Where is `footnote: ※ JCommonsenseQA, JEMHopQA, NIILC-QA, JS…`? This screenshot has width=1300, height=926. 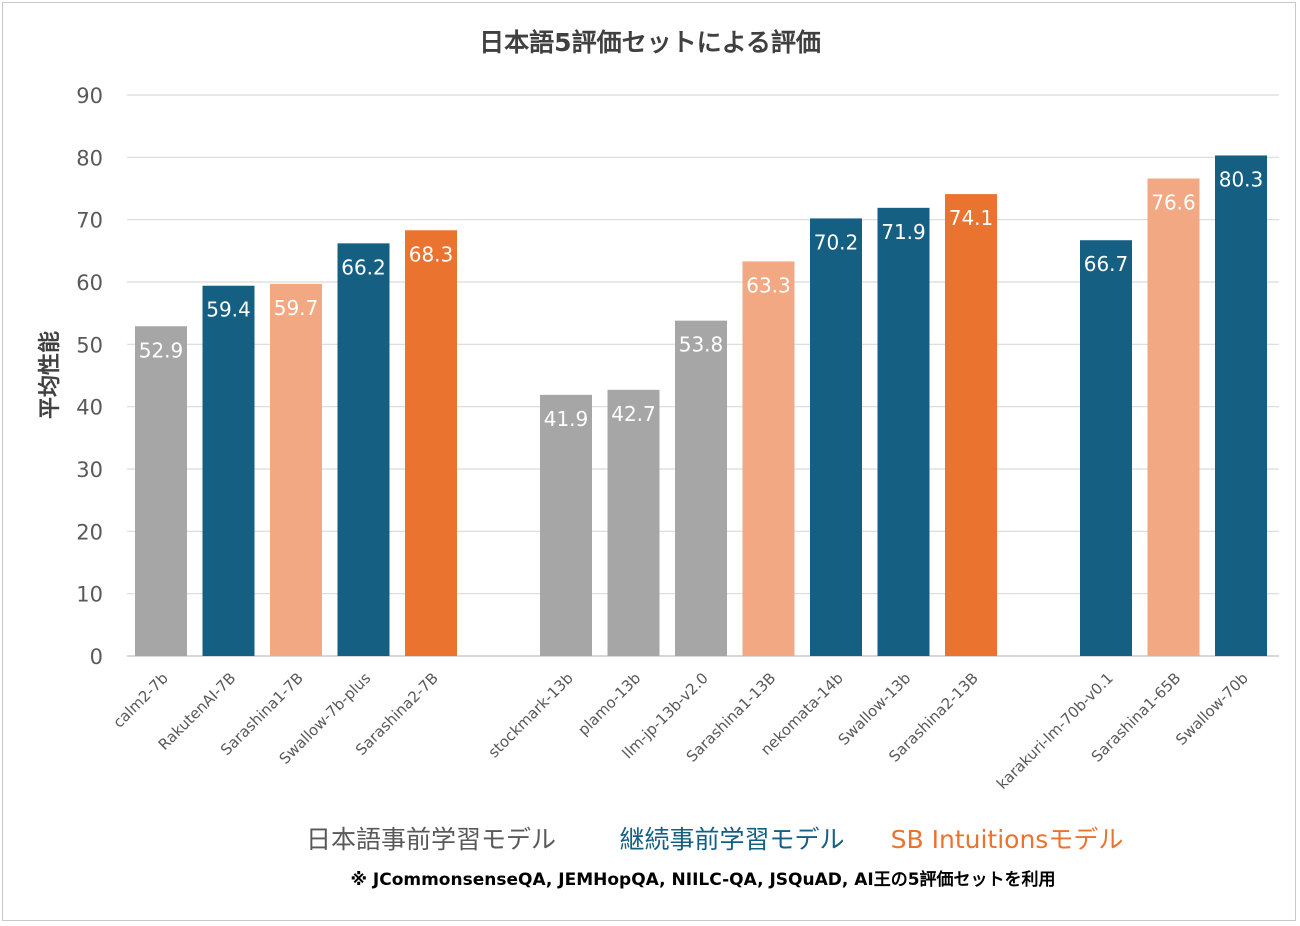
footnote: ※ JCommonsenseQA, JEMHopQA, NIILC-QA, JS… is located at coordinates (702, 879).